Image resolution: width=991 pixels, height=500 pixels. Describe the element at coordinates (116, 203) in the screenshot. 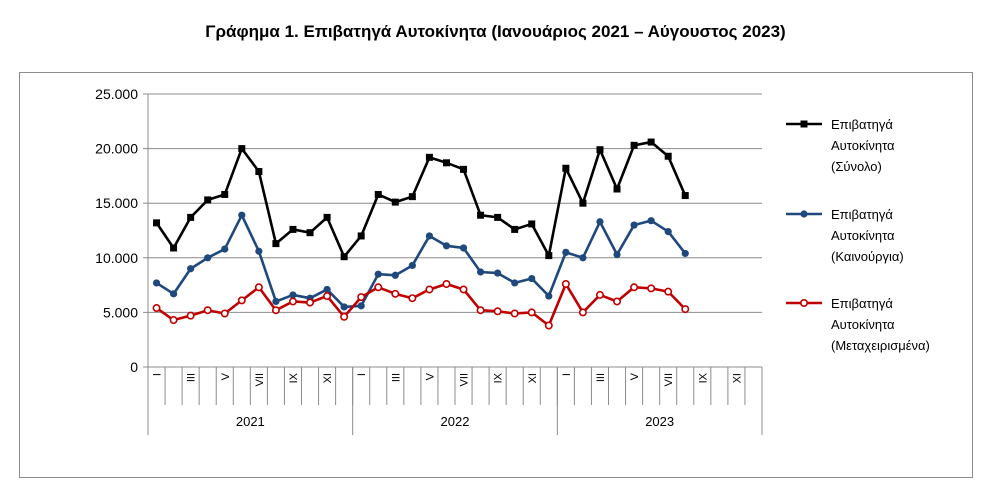

I see `y-tick-label: 15.000` at that location.